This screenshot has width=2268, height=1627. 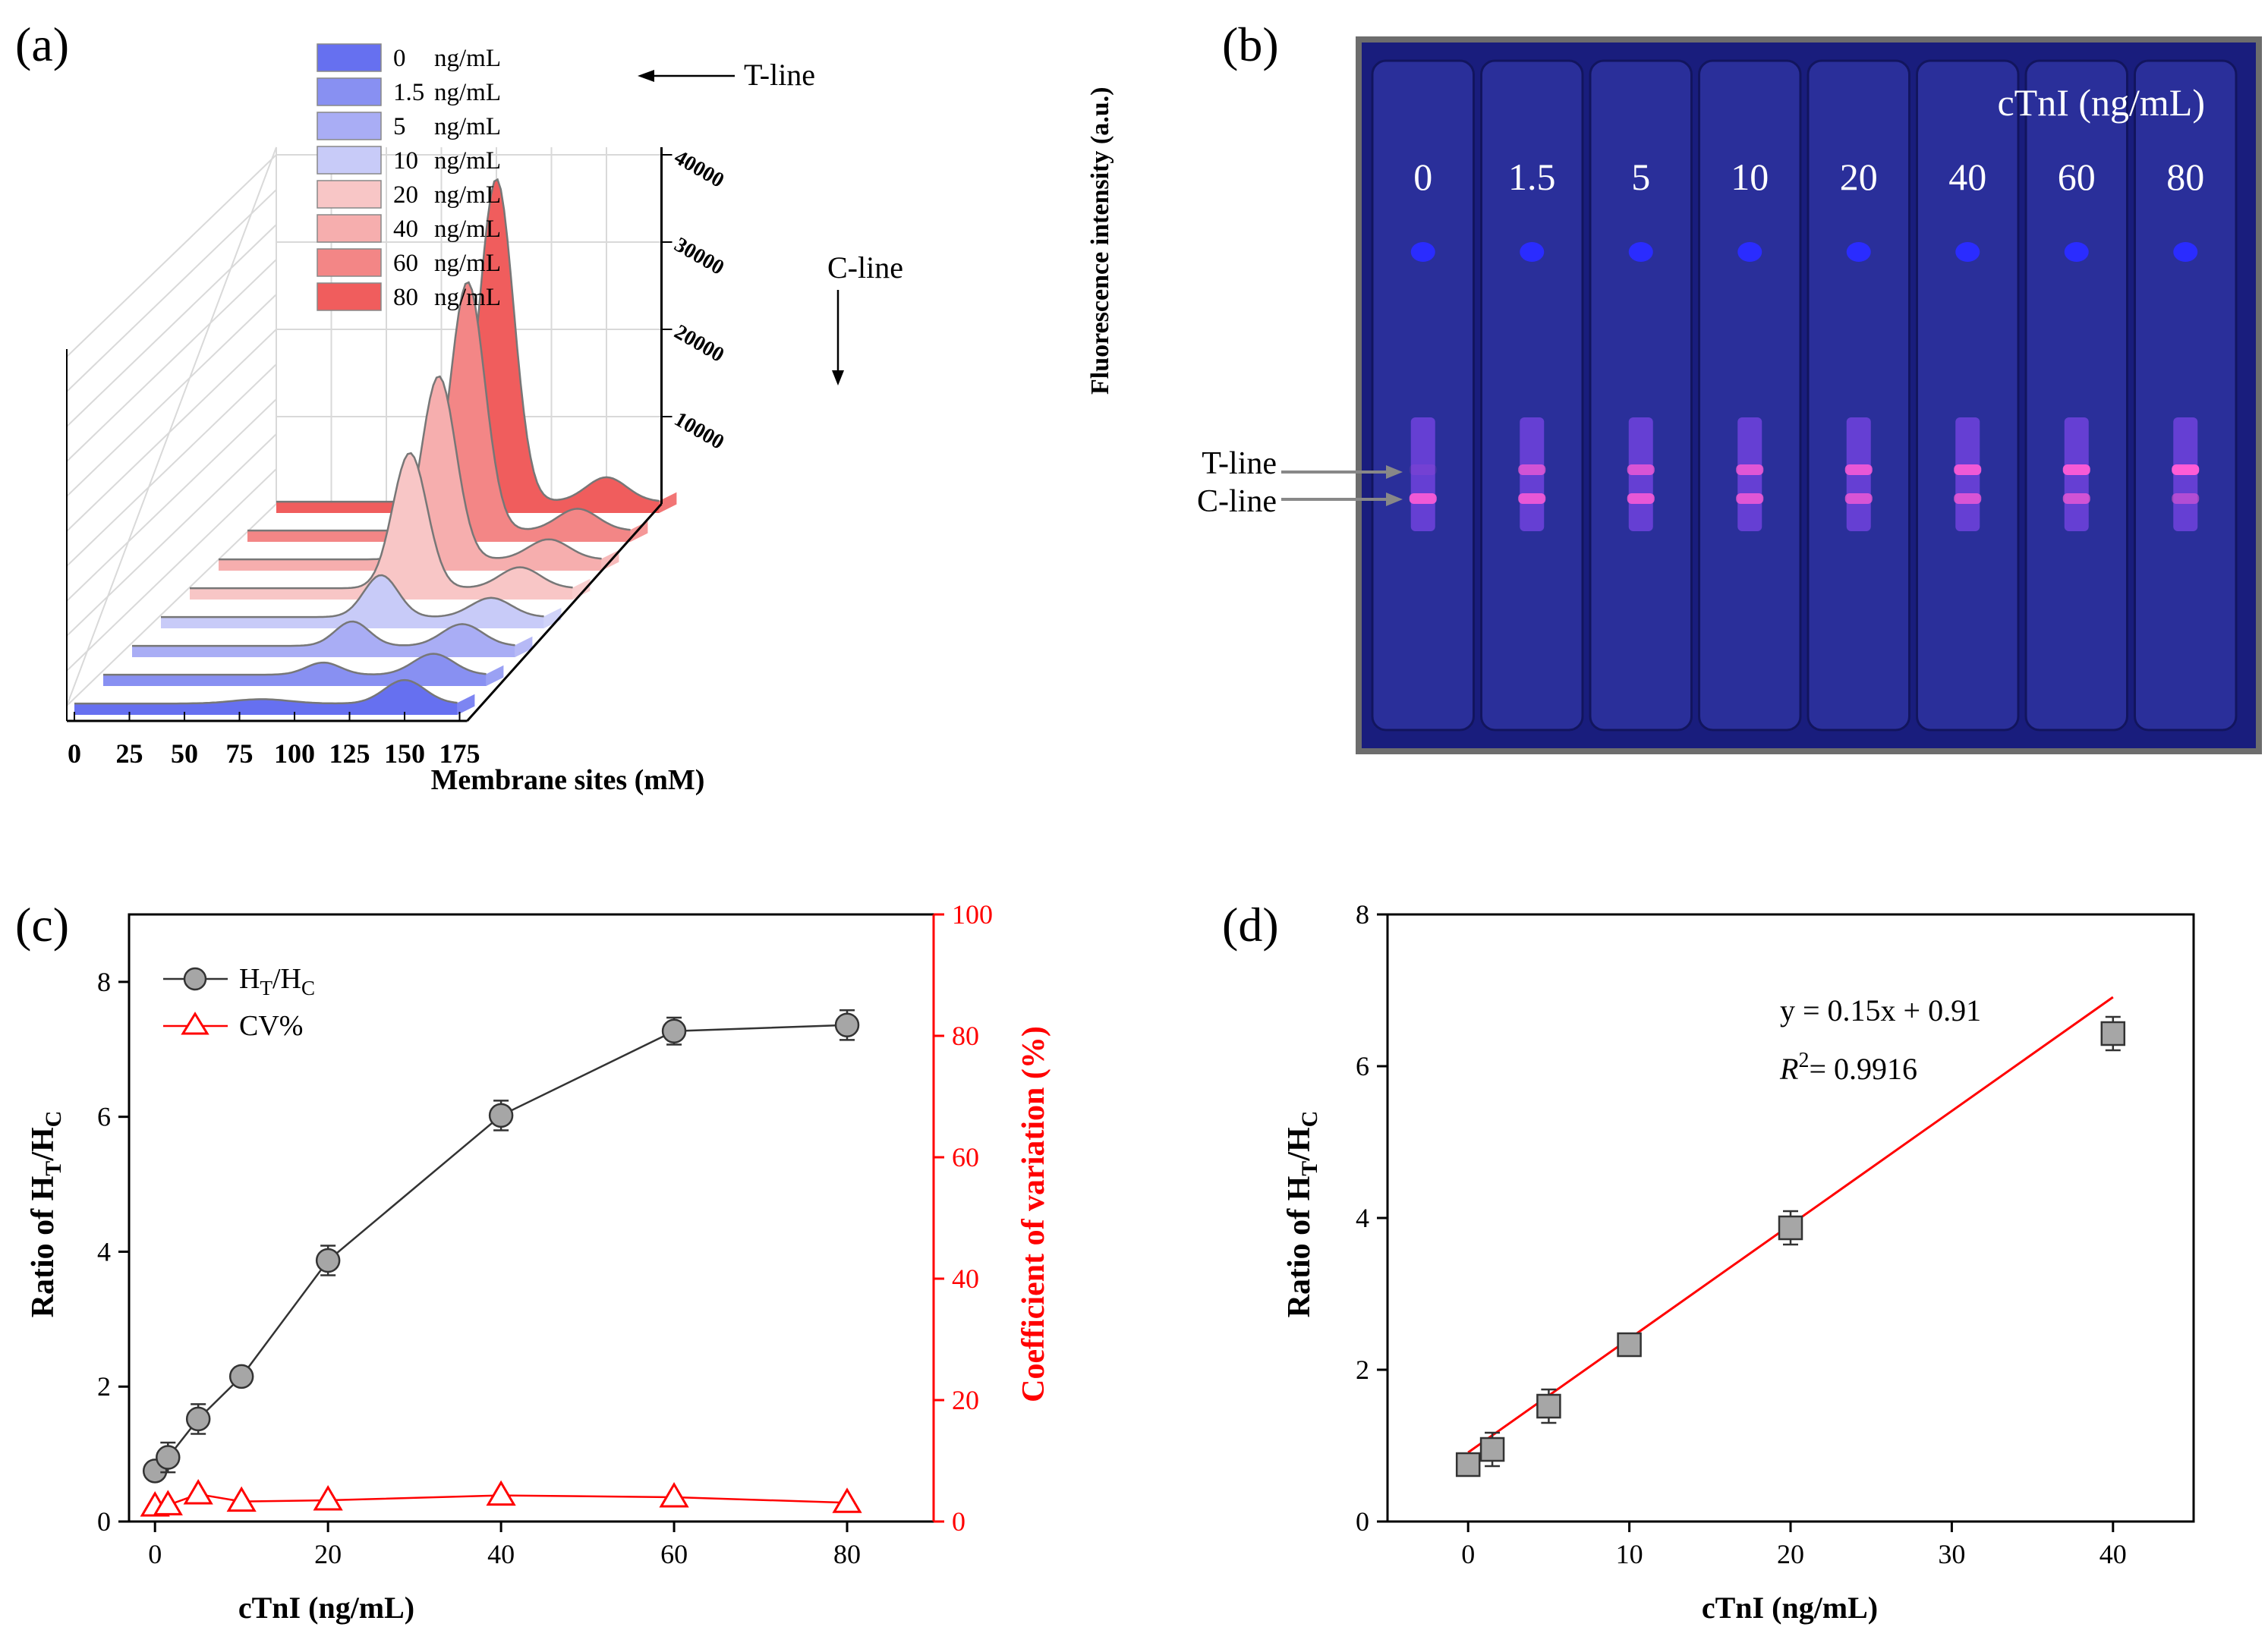 I want to click on legend-value-20: 20, so click(x=405, y=195).